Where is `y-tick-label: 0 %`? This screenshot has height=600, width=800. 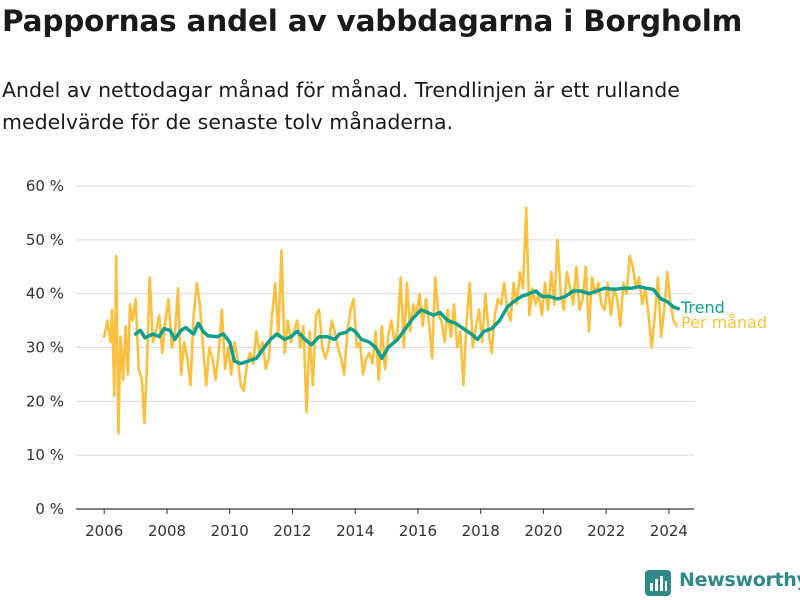
y-tick-label: 0 % is located at coordinates (49, 509).